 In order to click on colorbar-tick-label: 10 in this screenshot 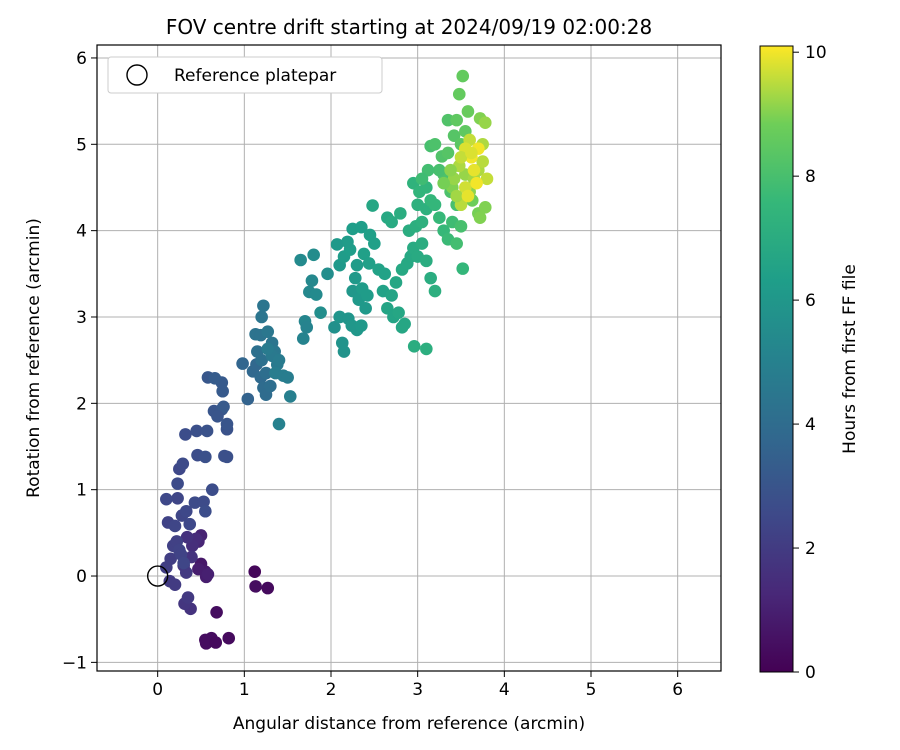, I will do `click(816, 53)`.